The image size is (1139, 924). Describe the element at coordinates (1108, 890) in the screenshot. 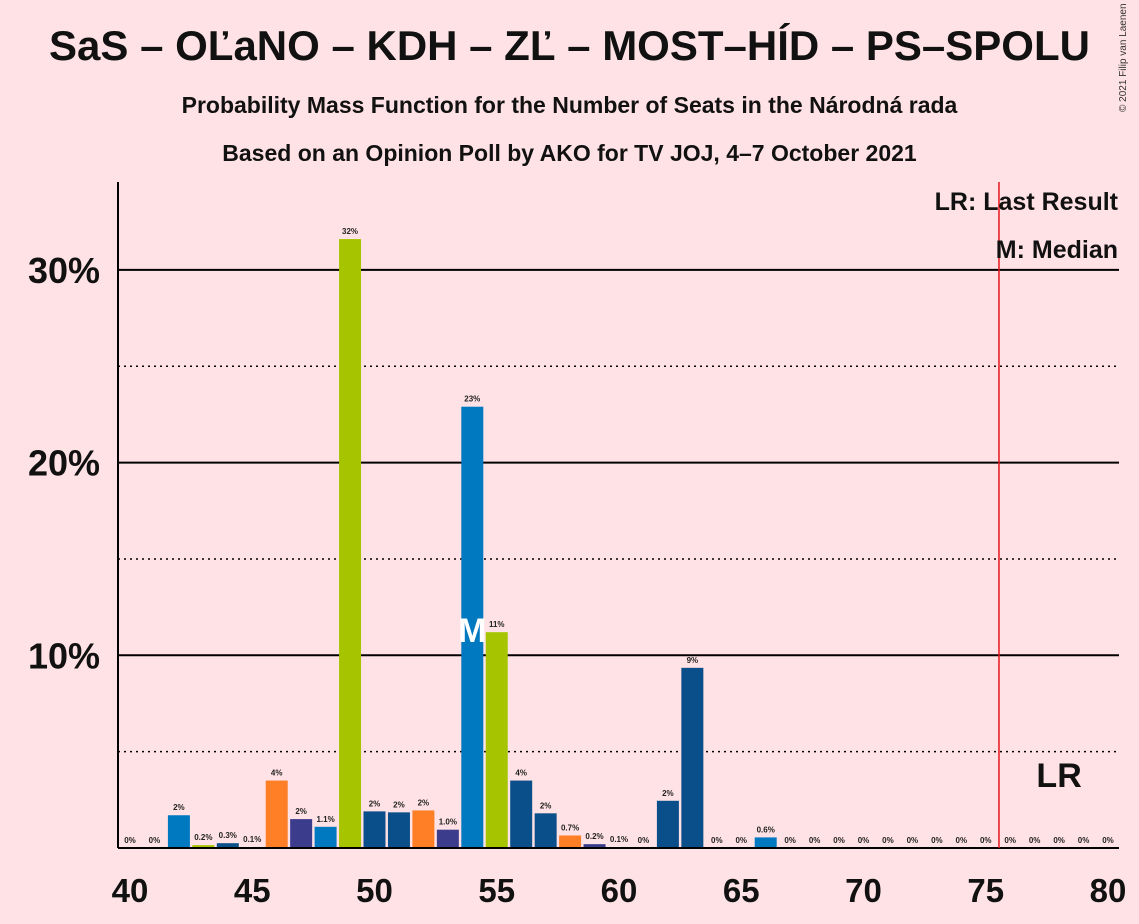

I see `x-tick-label: 80` at that location.